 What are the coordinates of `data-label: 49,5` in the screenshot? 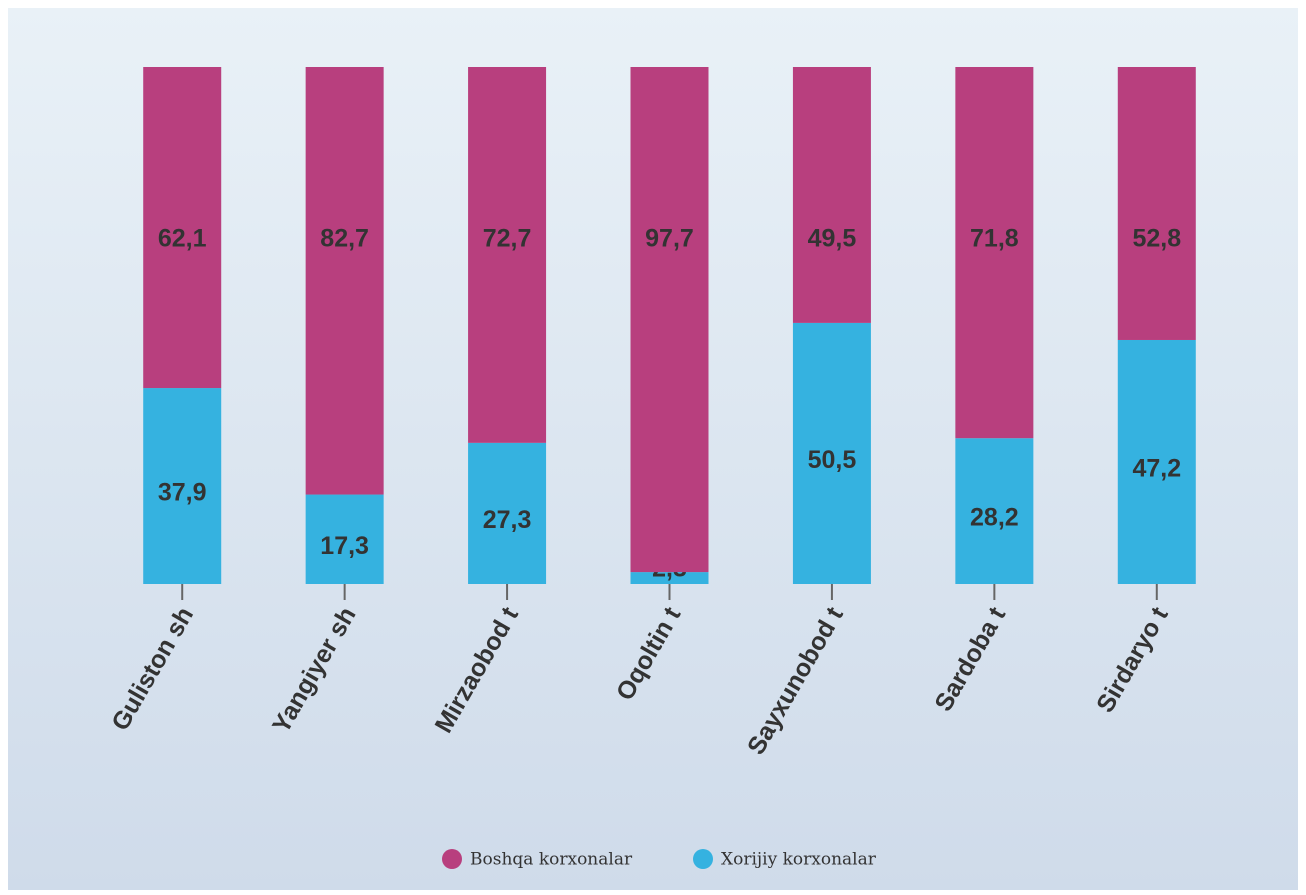 It's located at (832, 239).